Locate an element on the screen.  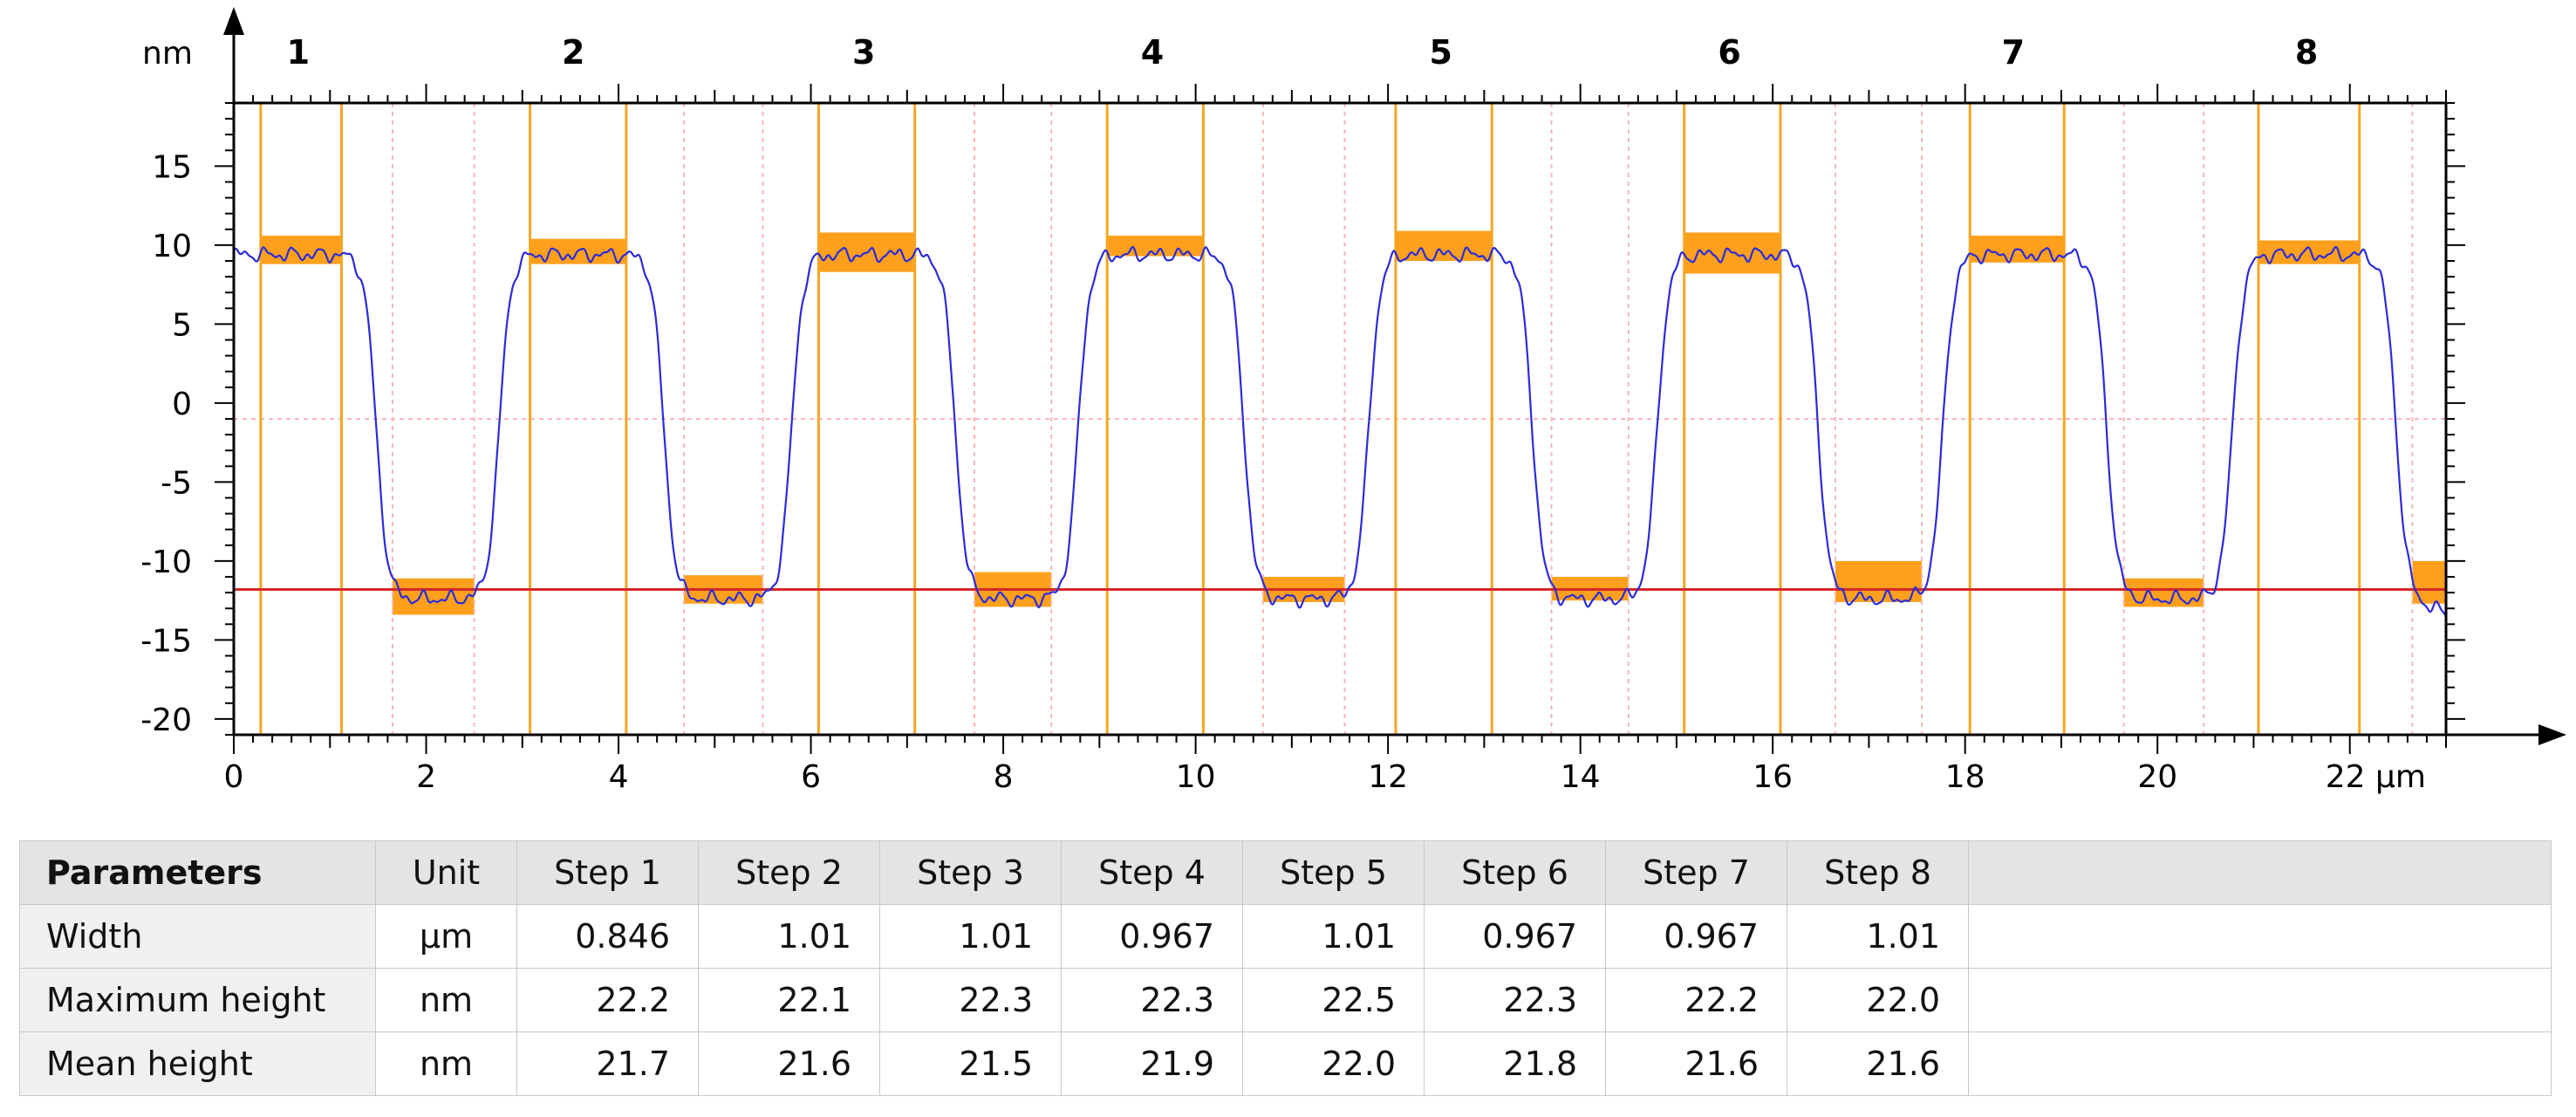
y-tick-label: -10 is located at coordinates (166, 562).